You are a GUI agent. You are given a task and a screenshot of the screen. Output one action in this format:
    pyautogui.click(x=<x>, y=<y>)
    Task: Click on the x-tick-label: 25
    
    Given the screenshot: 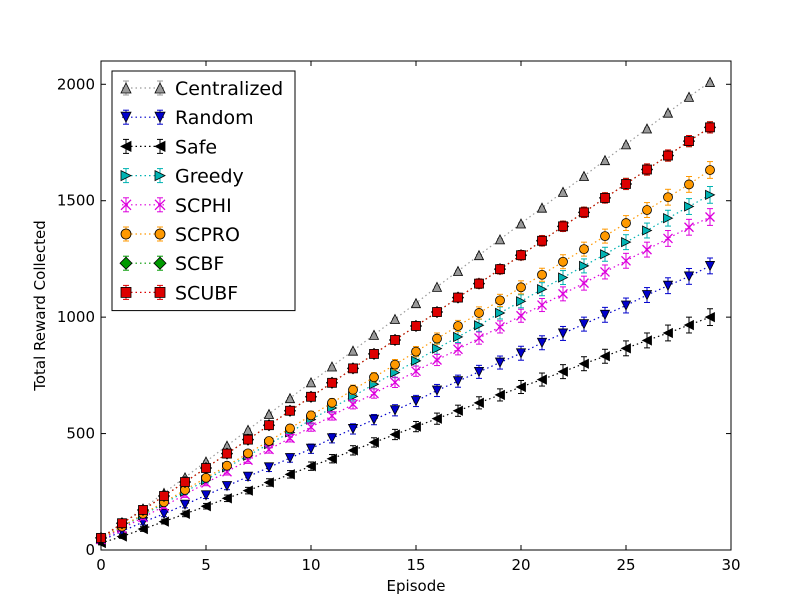 What is the action you would take?
    pyautogui.click(x=625, y=565)
    